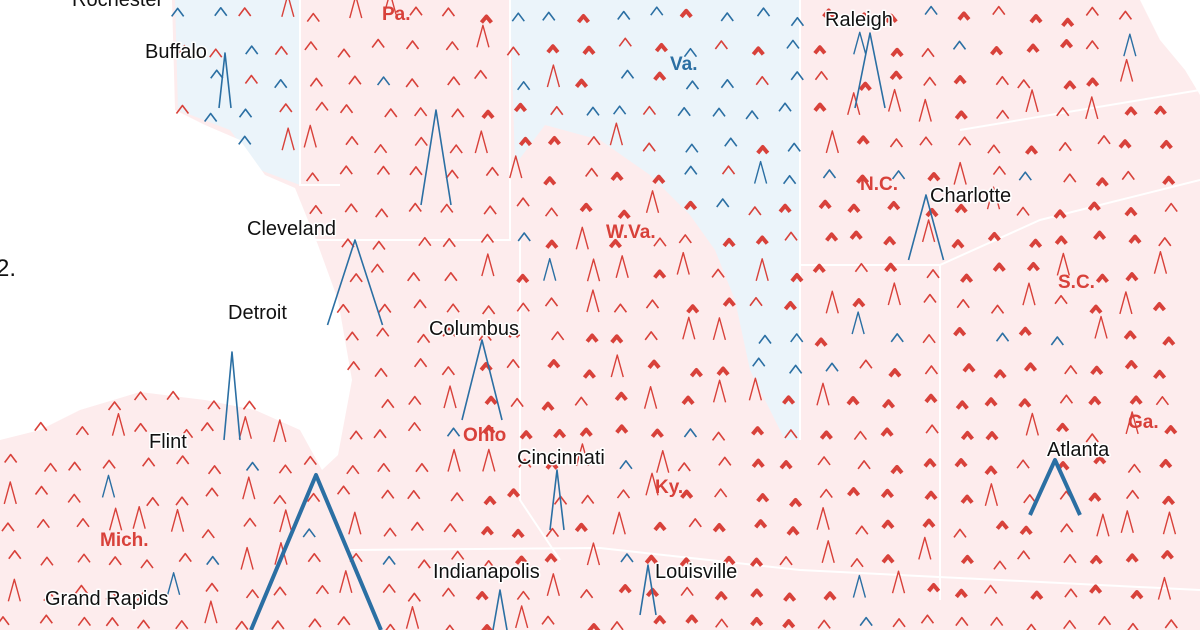 Image resolution: width=1200 pixels, height=630 pixels. I want to click on major-spike-cincinnati, so click(557, 500).